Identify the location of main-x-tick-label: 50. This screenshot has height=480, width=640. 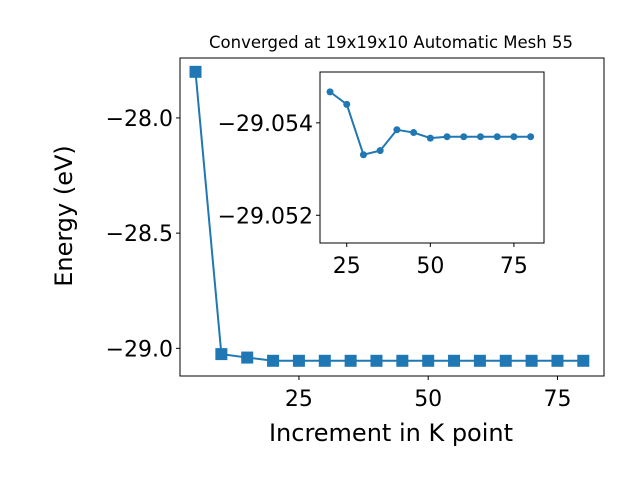
(428, 399).